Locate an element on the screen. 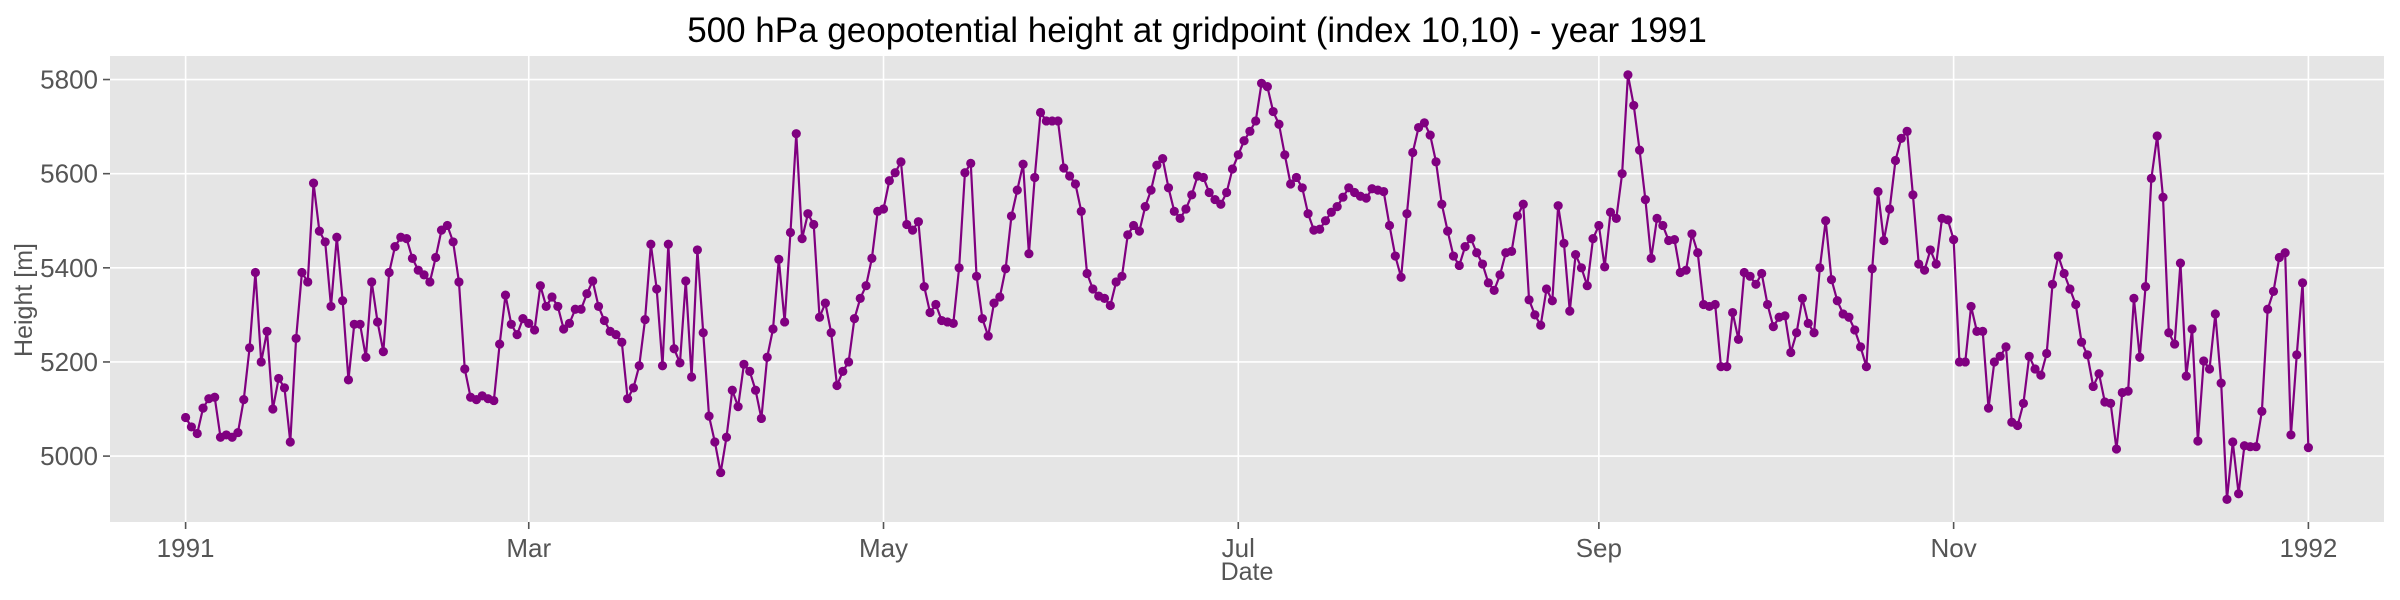 This screenshot has width=2400, height=600. y-tick-label: 5000 is located at coordinates (69, 456).